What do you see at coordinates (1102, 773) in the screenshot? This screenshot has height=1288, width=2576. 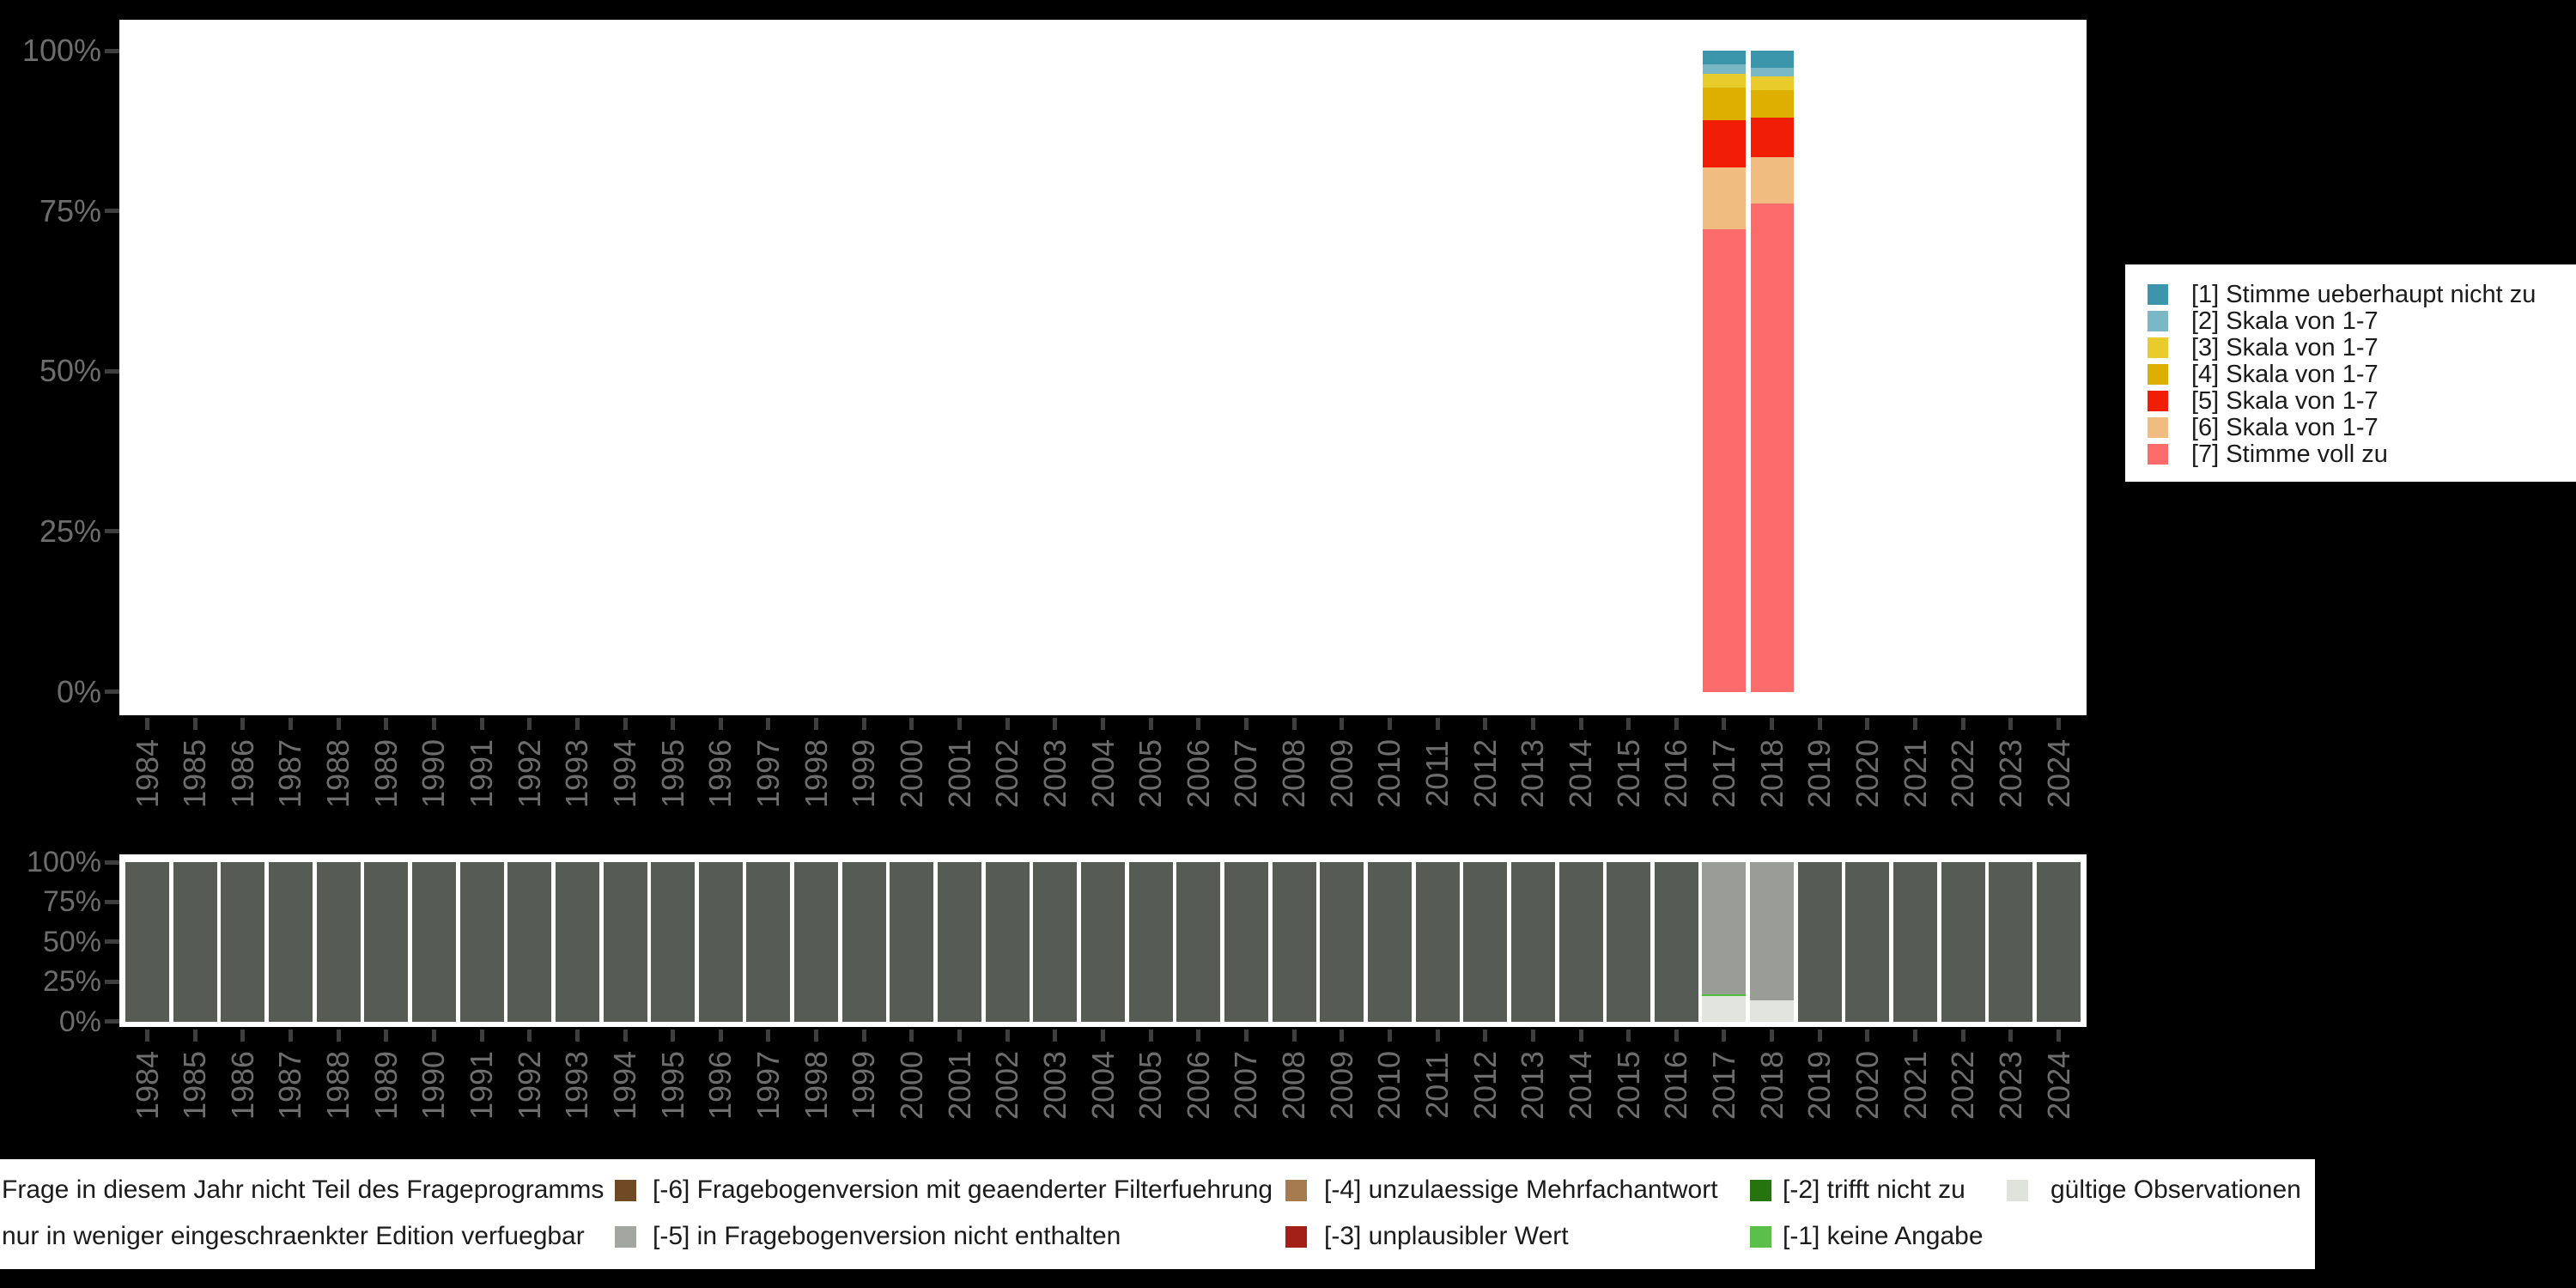 I see `x-axis-label: 2004` at bounding box center [1102, 773].